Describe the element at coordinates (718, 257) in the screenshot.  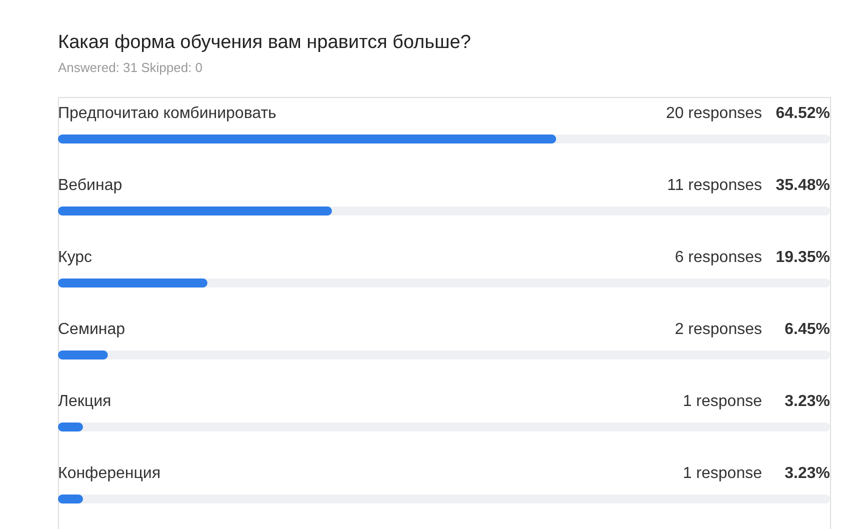
I see `annotation: 6 responses` at that location.